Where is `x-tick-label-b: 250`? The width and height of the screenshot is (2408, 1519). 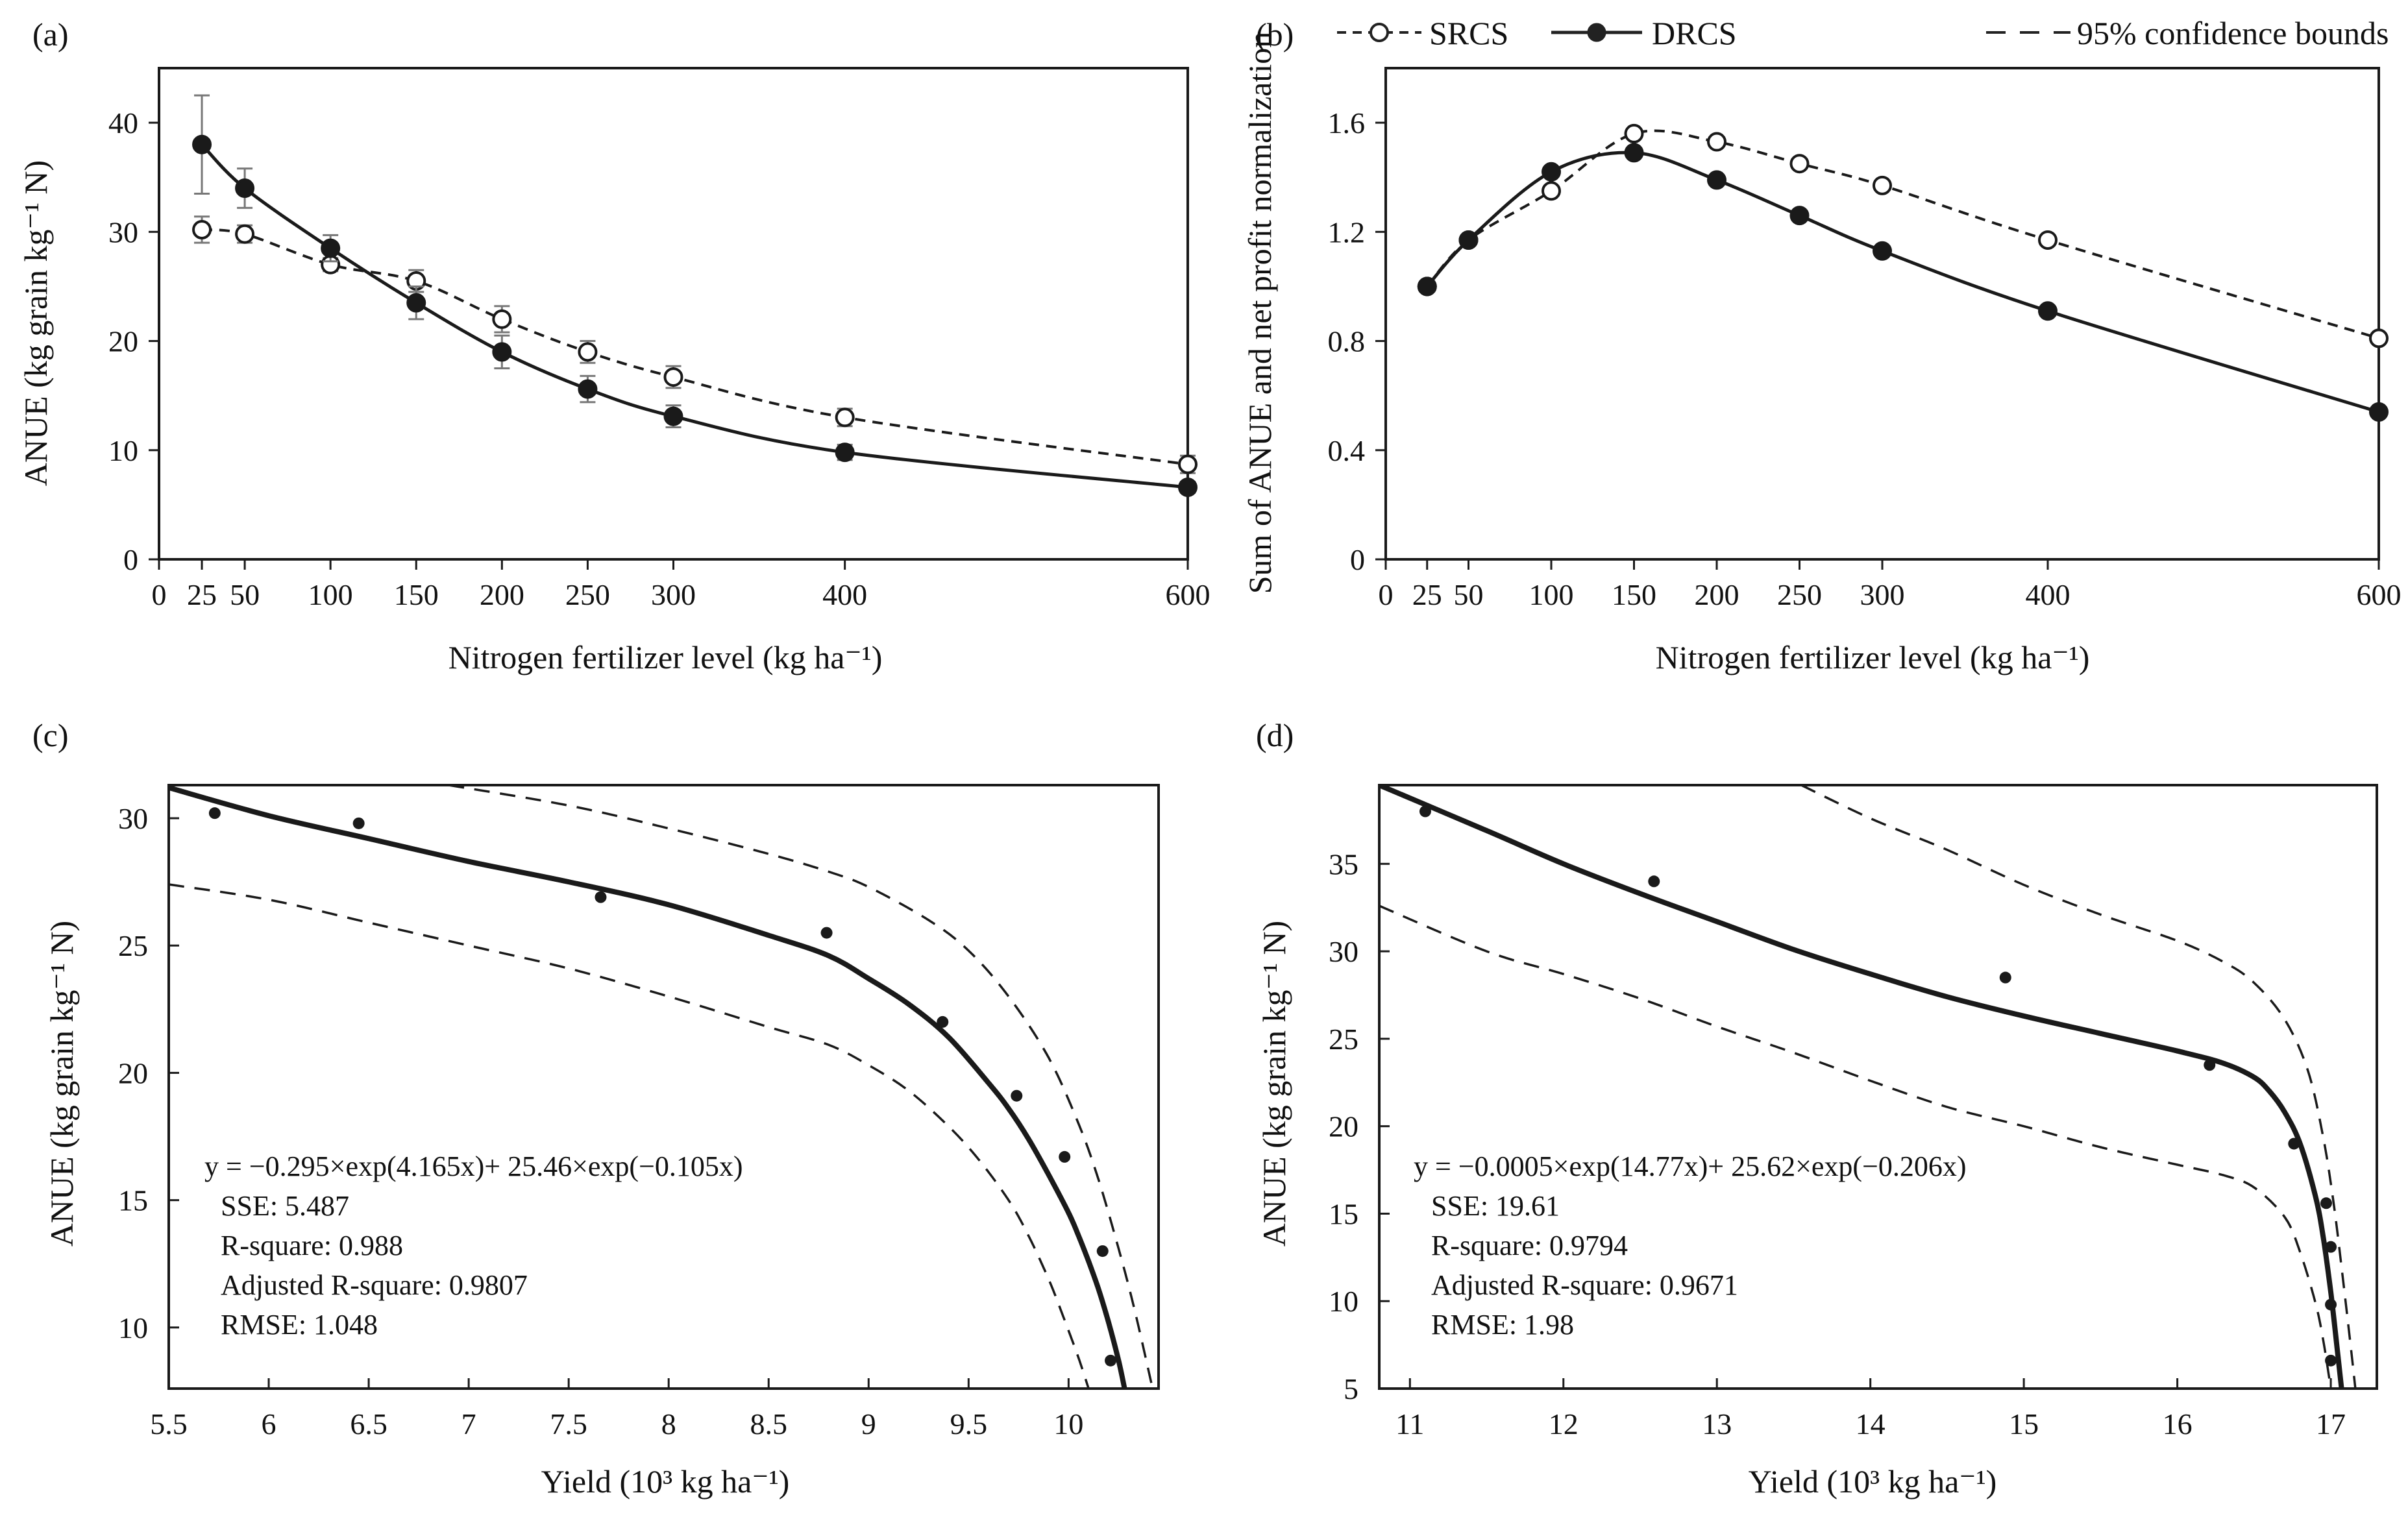 x-tick-label-b: 250 is located at coordinates (1799, 594).